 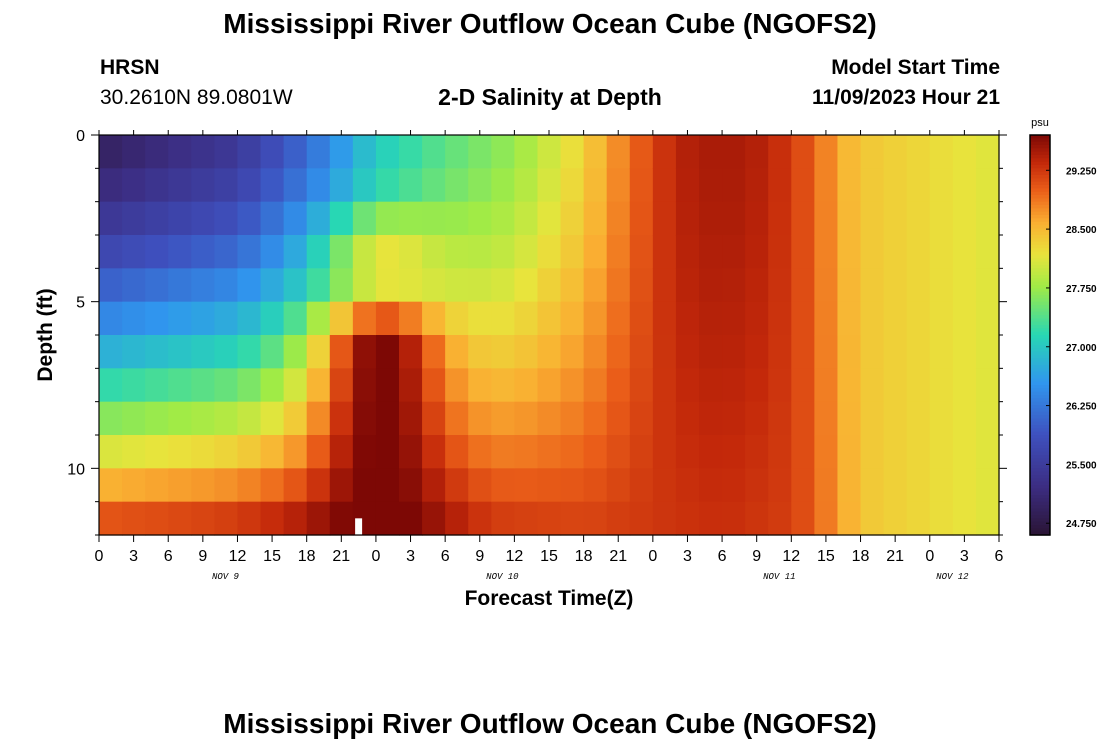 What do you see at coordinates (915, 67) in the screenshot?
I see `model-start-label: Model Start Time` at bounding box center [915, 67].